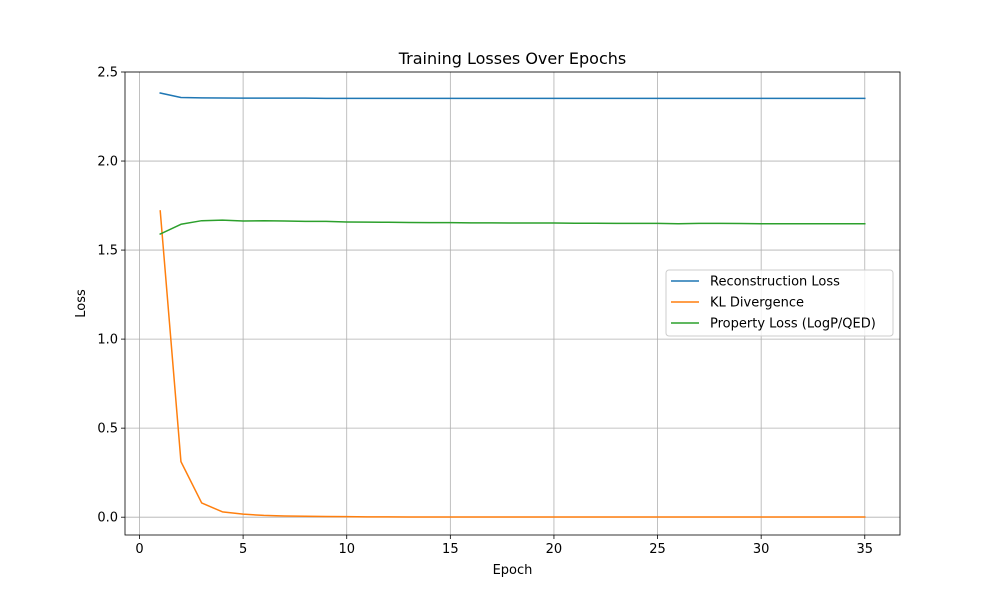  What do you see at coordinates (107, 162) in the screenshot?
I see `y-tick-label: 2.0` at bounding box center [107, 162].